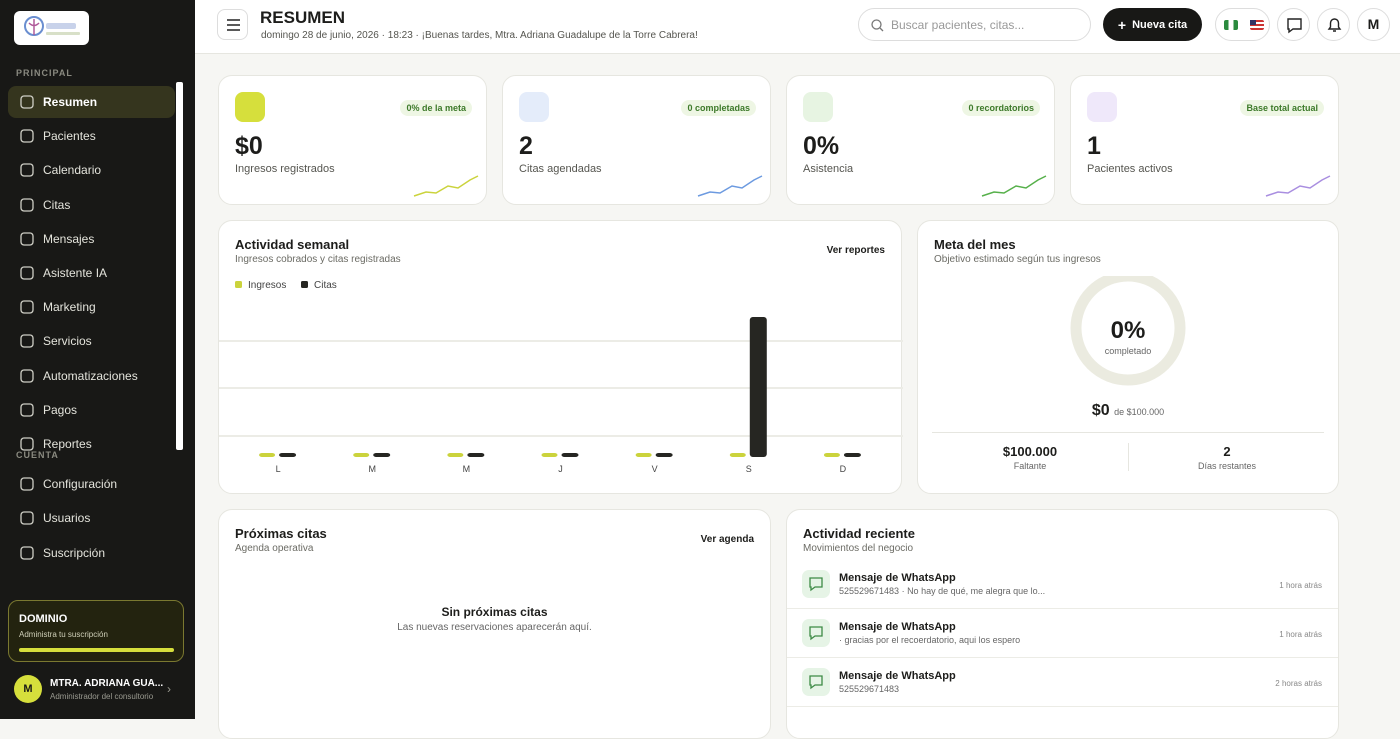 Image resolution: width=1400 pixels, height=739 pixels. Describe the element at coordinates (91, 341) in the screenshot. I see `nav-item: Servicios` at that location.